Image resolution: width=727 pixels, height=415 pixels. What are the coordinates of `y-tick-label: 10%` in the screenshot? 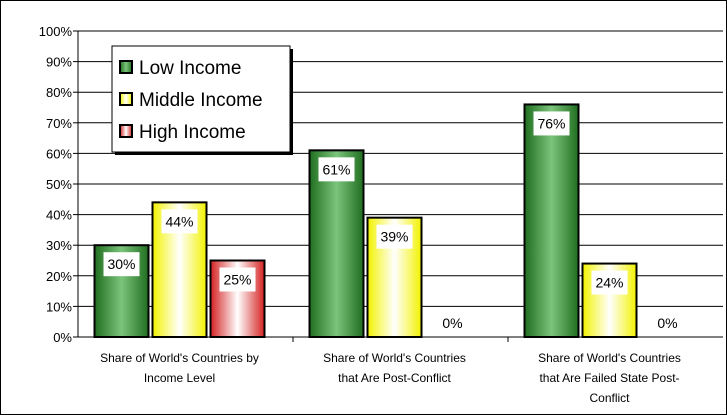 It's located at (59, 306).